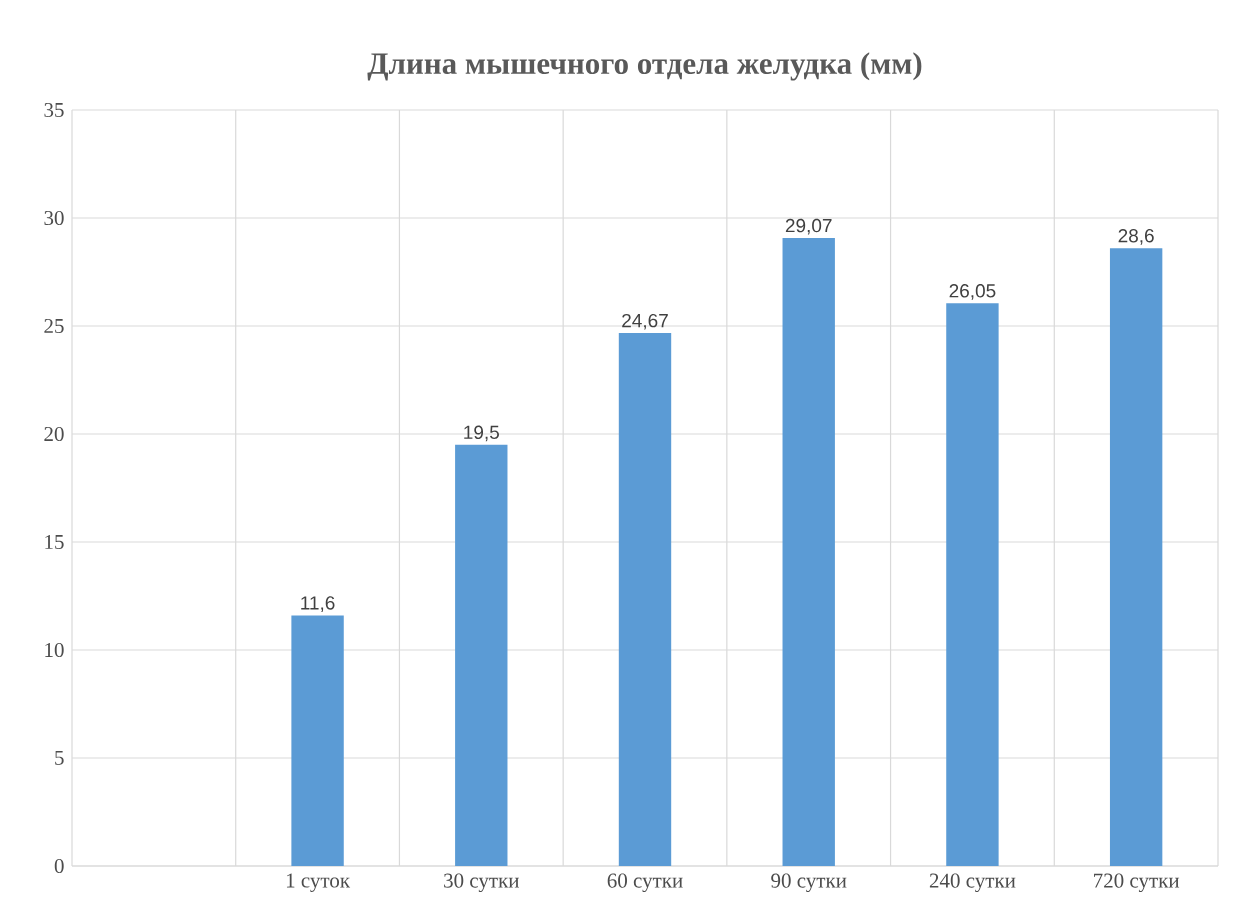  What do you see at coordinates (59, 866) in the screenshot?
I see `y-tick-label: 0` at bounding box center [59, 866].